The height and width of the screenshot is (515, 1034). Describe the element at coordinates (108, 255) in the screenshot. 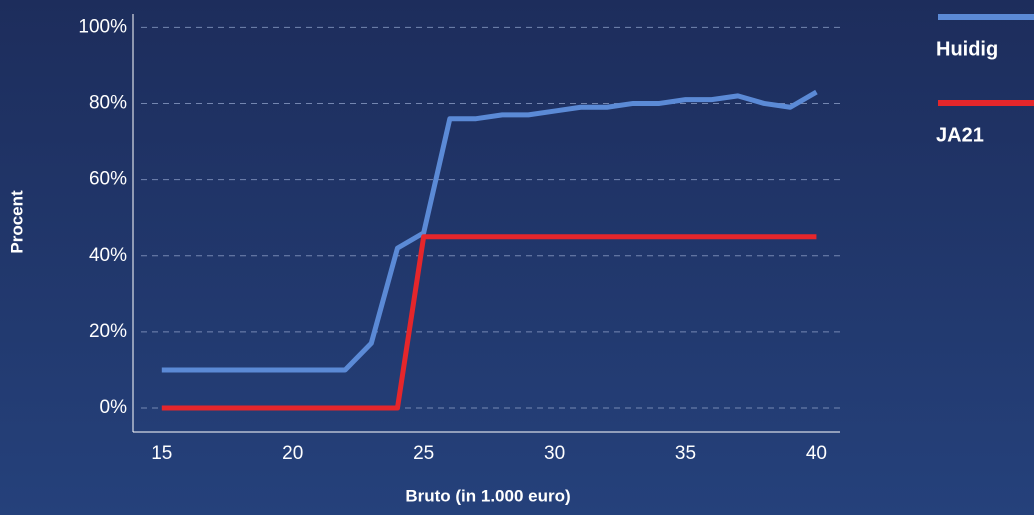

I see `y-tick-label: 40%` at that location.